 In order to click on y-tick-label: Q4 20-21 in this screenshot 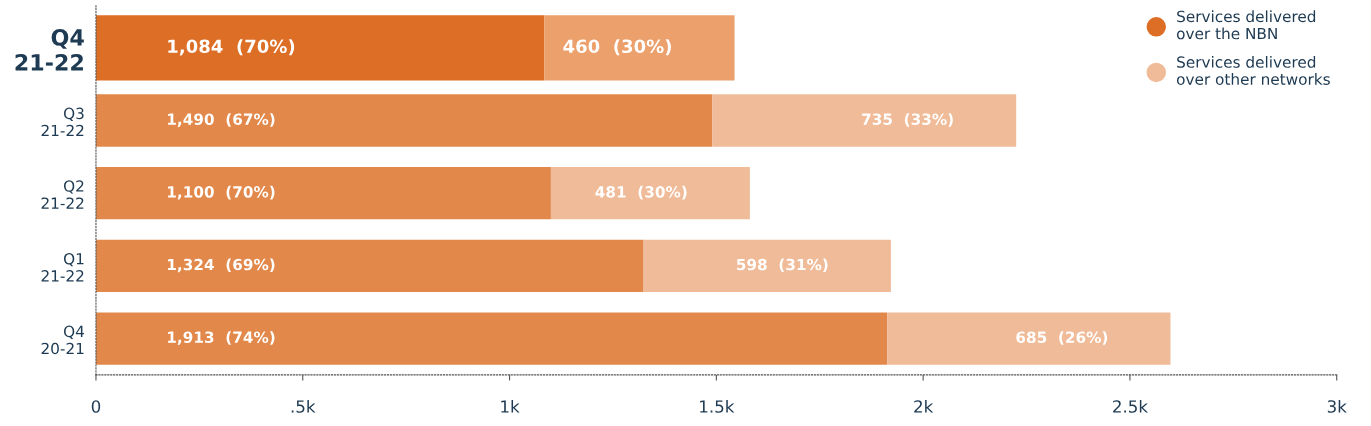, I will do `click(62, 340)`.